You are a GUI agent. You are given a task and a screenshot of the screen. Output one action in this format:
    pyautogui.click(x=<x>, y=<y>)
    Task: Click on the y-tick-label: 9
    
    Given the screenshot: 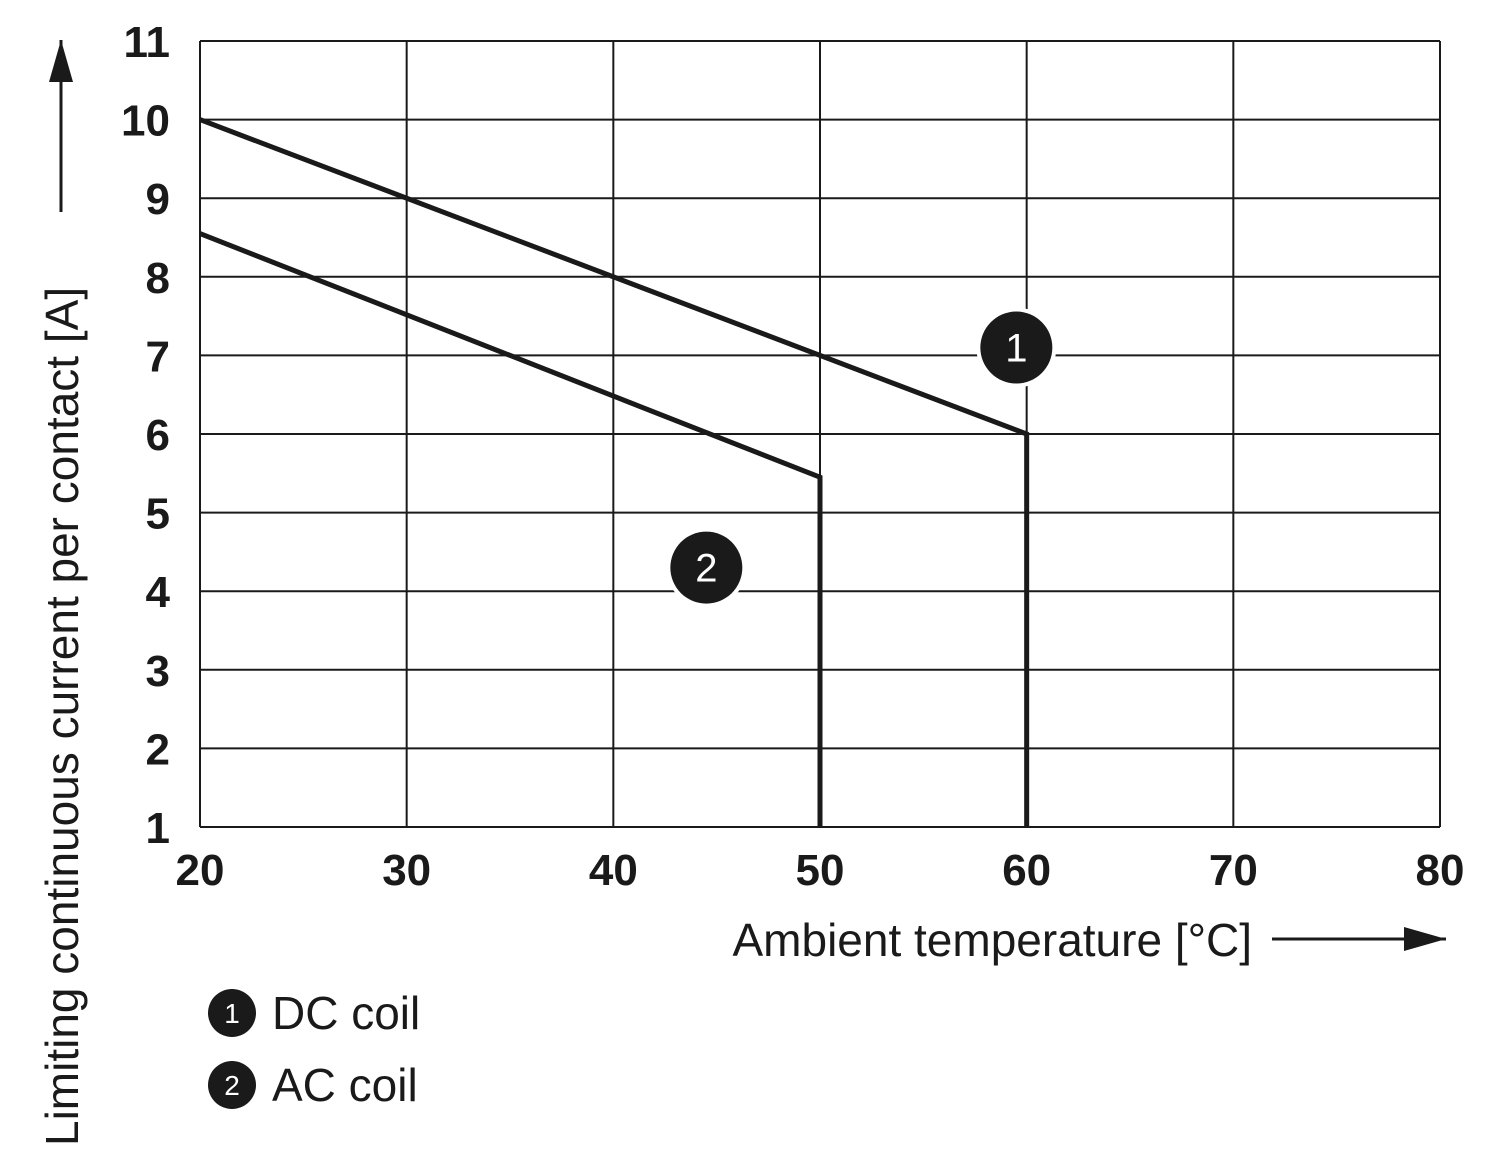 What is the action you would take?
    pyautogui.click(x=158, y=199)
    